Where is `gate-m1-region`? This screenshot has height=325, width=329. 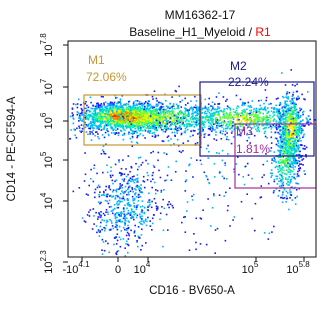 gate-m1-region is located at coordinates (142, 120).